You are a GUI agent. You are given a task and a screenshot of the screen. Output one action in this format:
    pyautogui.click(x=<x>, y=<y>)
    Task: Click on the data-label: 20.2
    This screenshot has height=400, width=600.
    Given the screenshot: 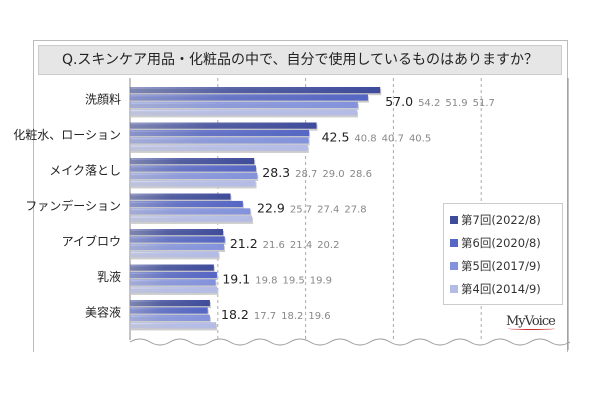 What is the action you would take?
    pyautogui.click(x=328, y=245)
    